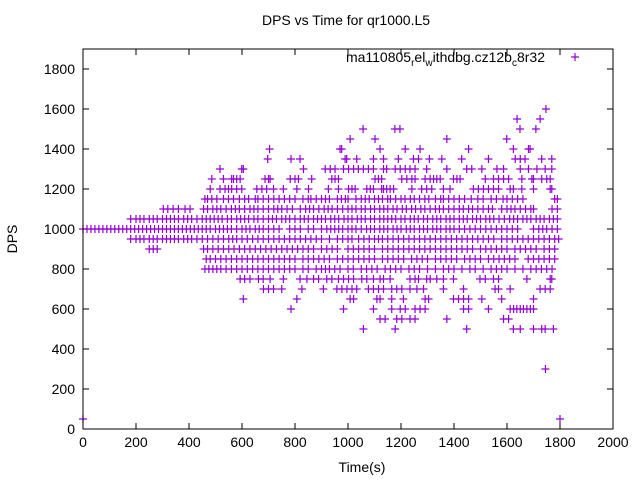 This screenshot has width=640, height=480. What do you see at coordinates (506, 442) in the screenshot?
I see `x-tick-label: 1600` at bounding box center [506, 442].